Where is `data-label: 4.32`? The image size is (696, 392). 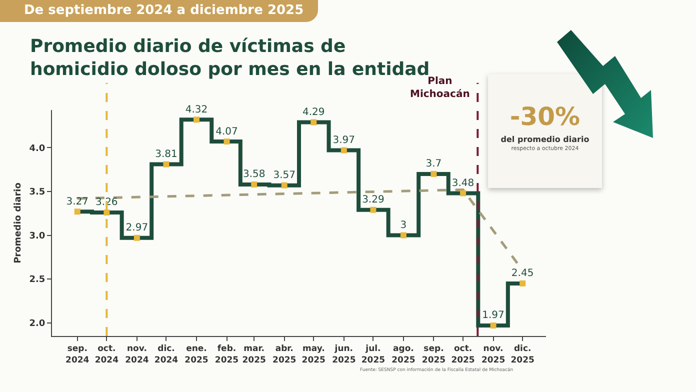 data-label: 4.32 is located at coordinates (196, 110).